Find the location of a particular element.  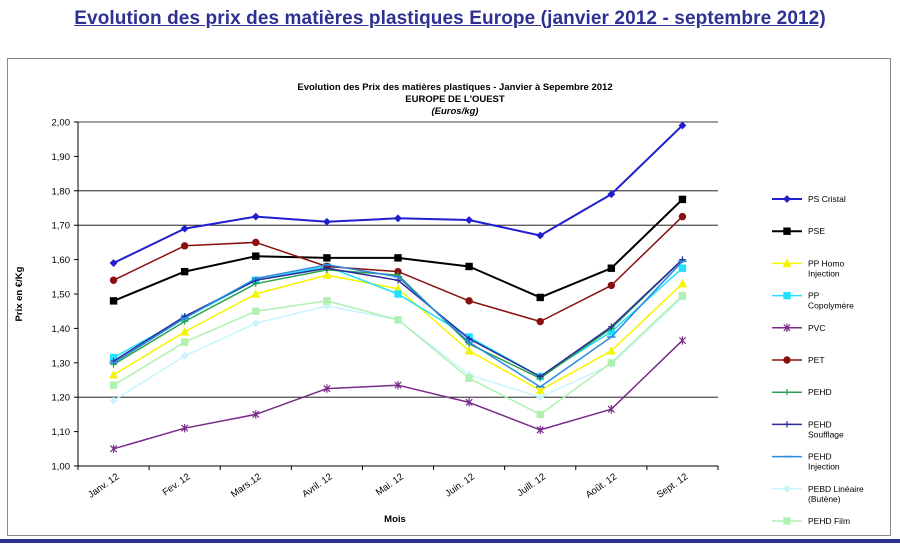

legend-item-pp-copolymere: PP Copolymère is located at coordinates (813, 301).